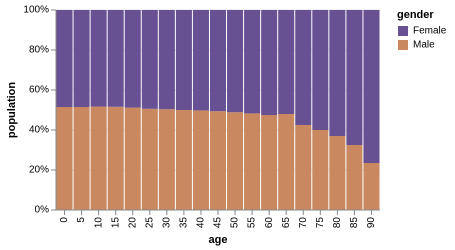 The height and width of the screenshot is (250, 455). I want to click on x-tick-label: 0, so click(64, 220).